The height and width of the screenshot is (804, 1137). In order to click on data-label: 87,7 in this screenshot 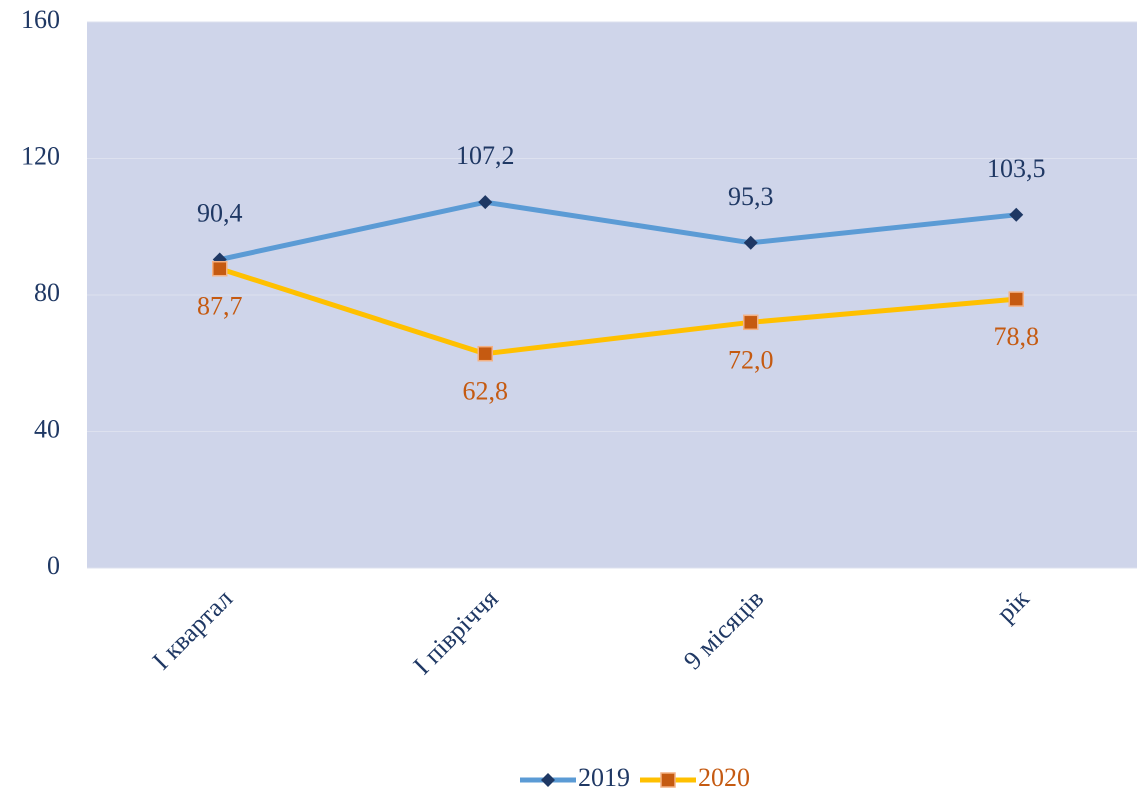, I will do `click(220, 306)`.